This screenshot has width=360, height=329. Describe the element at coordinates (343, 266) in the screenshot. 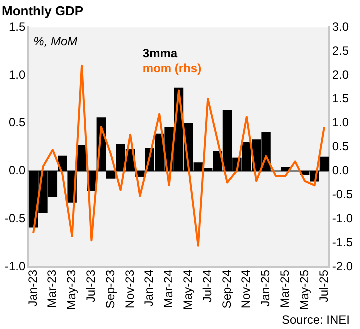

I see `y2-tick-label: -2.0` at that location.